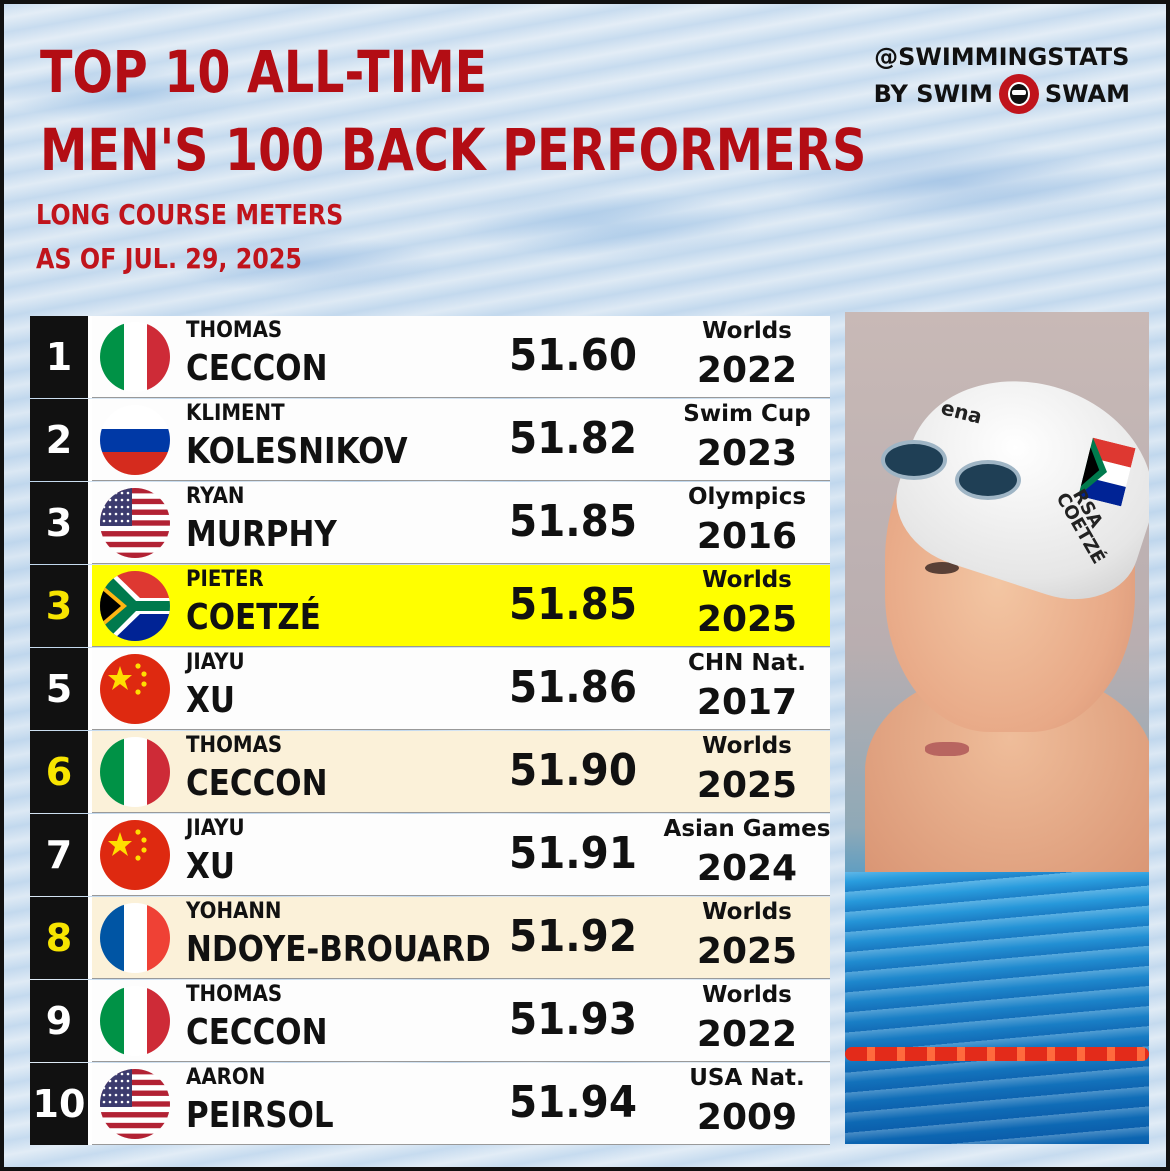  What do you see at coordinates (135, 440) in the screenshot?
I see `russia-flag-icon` at bounding box center [135, 440].